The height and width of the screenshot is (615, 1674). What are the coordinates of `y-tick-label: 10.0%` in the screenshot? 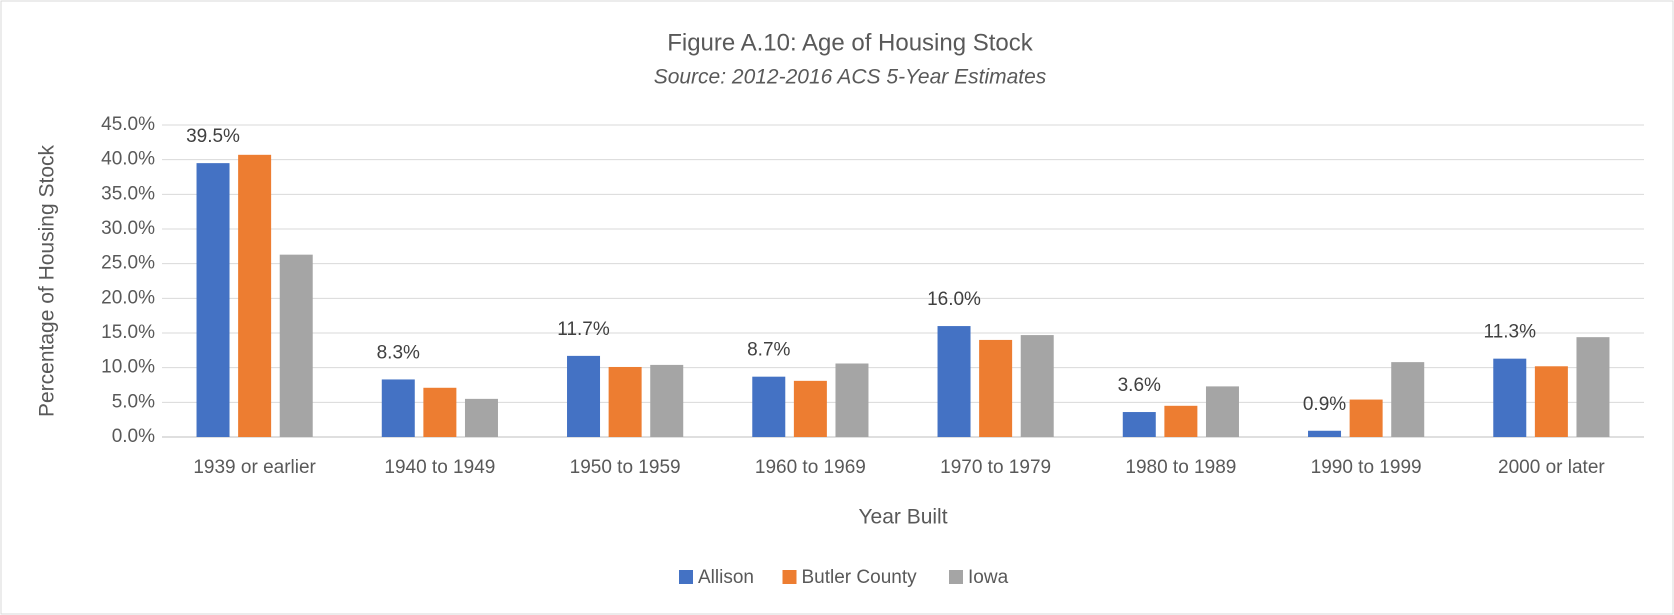 It's located at (128, 367).